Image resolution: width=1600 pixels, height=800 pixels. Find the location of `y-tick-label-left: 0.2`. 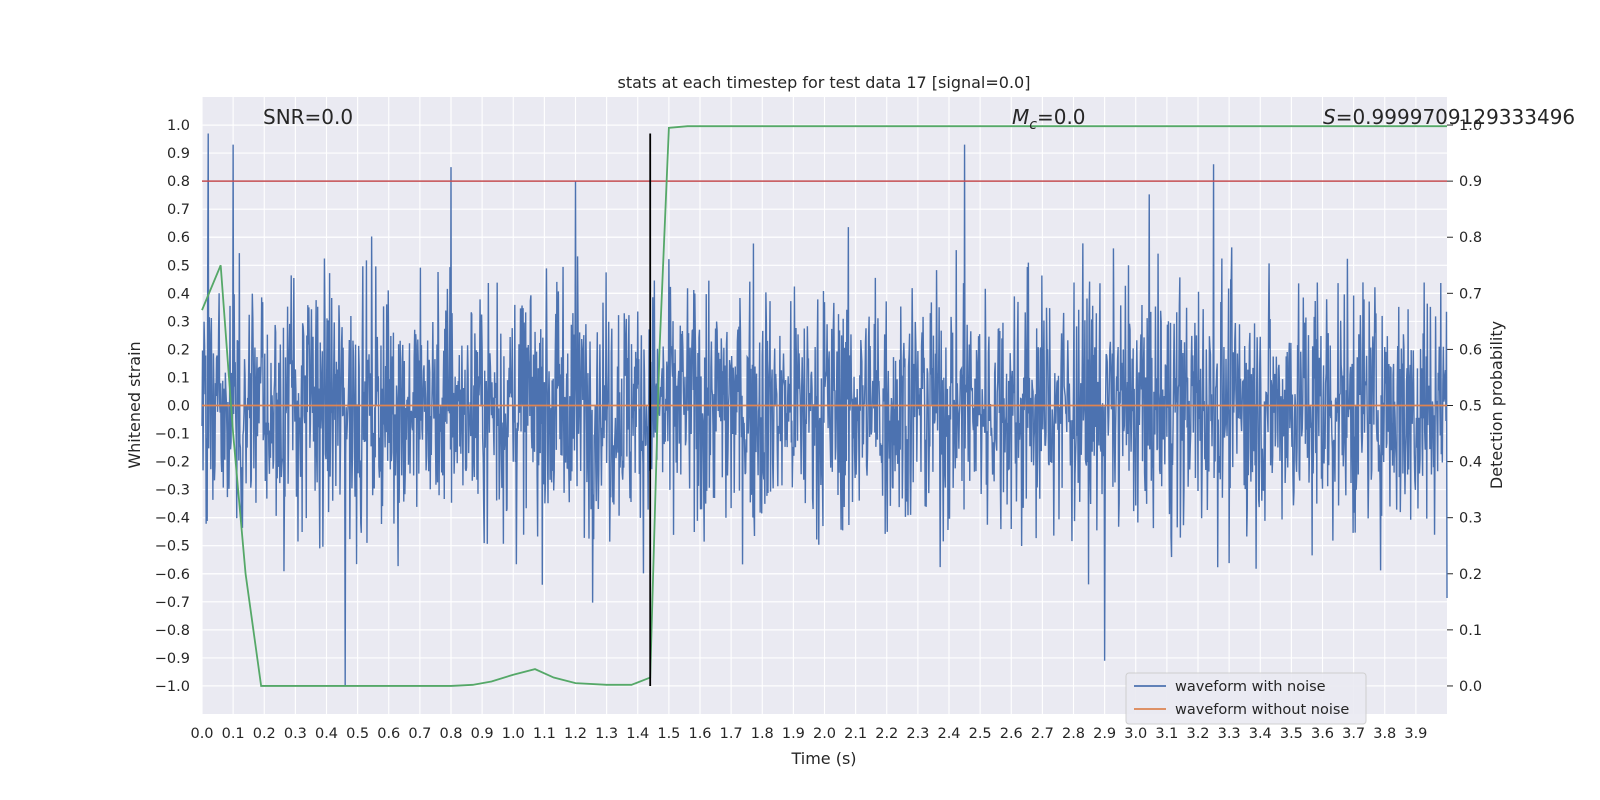

y-tick-label-left: 0.2 is located at coordinates (178, 350).